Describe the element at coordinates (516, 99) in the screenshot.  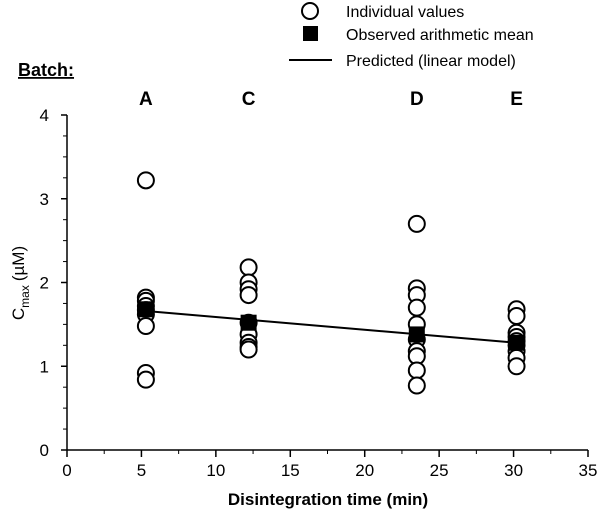
I see `batch-label-e: E` at that location.